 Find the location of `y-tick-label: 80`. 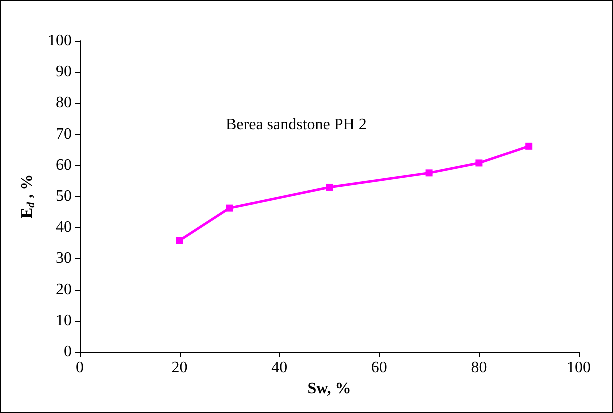

y-tick-label: 80 is located at coordinates (64, 103).